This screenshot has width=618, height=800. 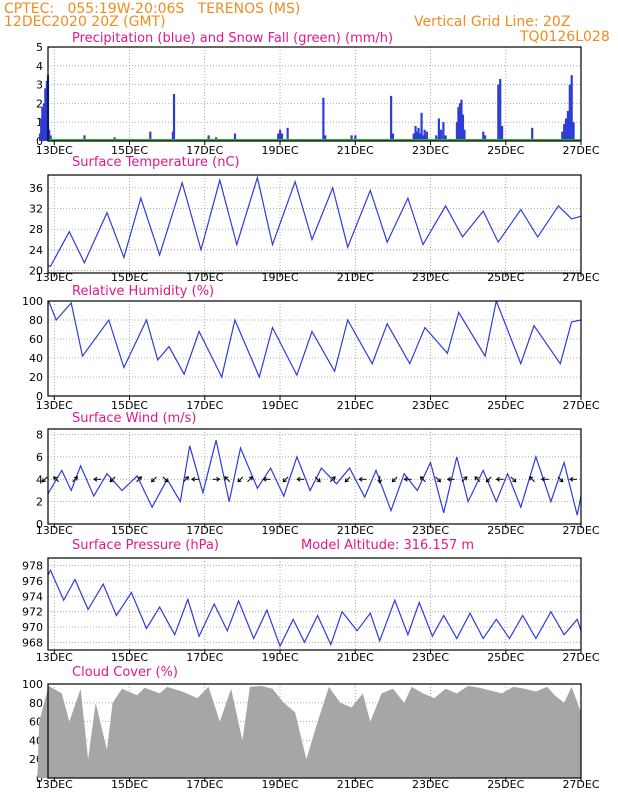 What do you see at coordinates (314, 221) in the screenshot?
I see `temperature-series-line` at bounding box center [314, 221].